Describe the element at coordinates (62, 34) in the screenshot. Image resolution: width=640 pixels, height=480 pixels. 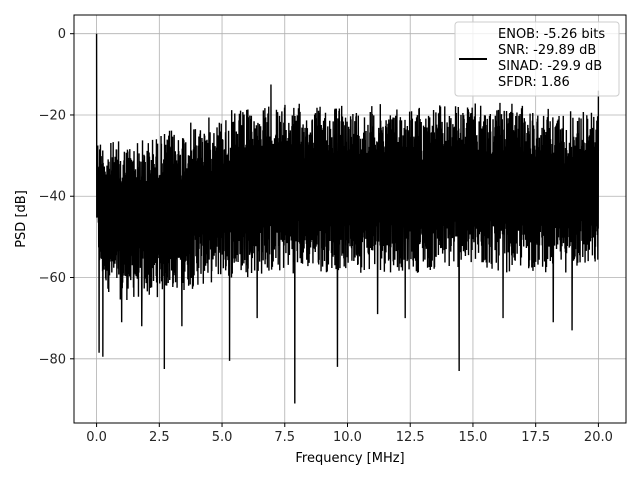
I see `y-tick-label: 0` at that location.